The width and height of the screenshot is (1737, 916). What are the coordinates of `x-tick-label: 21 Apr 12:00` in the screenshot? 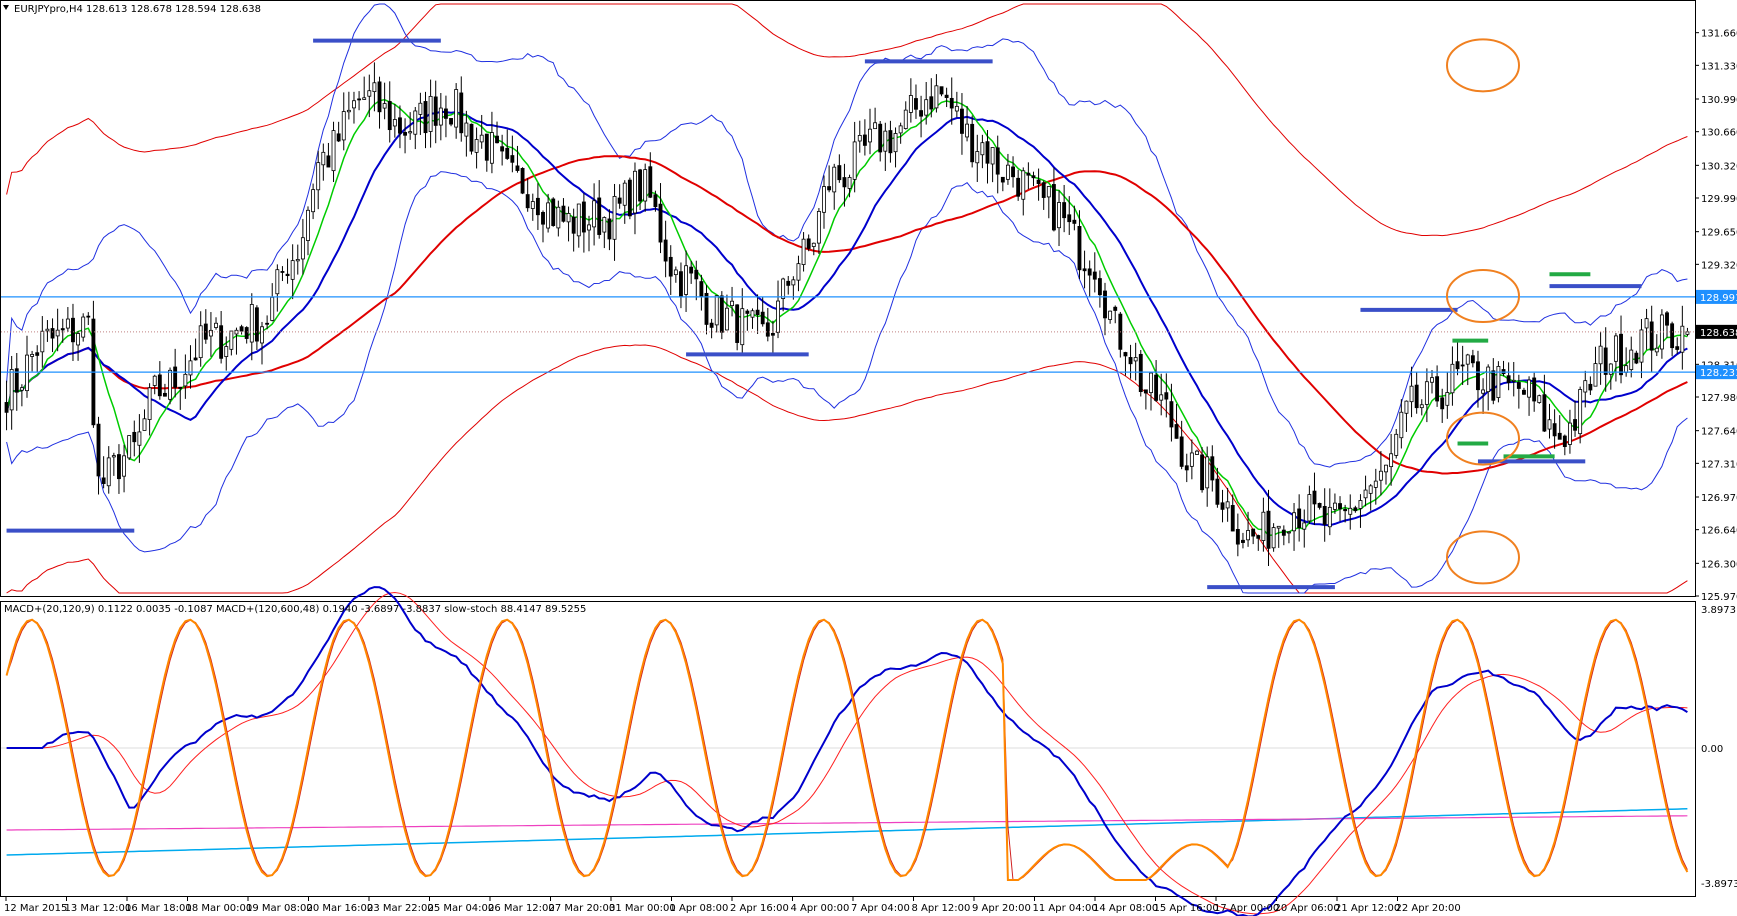 It's located at (1367, 908).